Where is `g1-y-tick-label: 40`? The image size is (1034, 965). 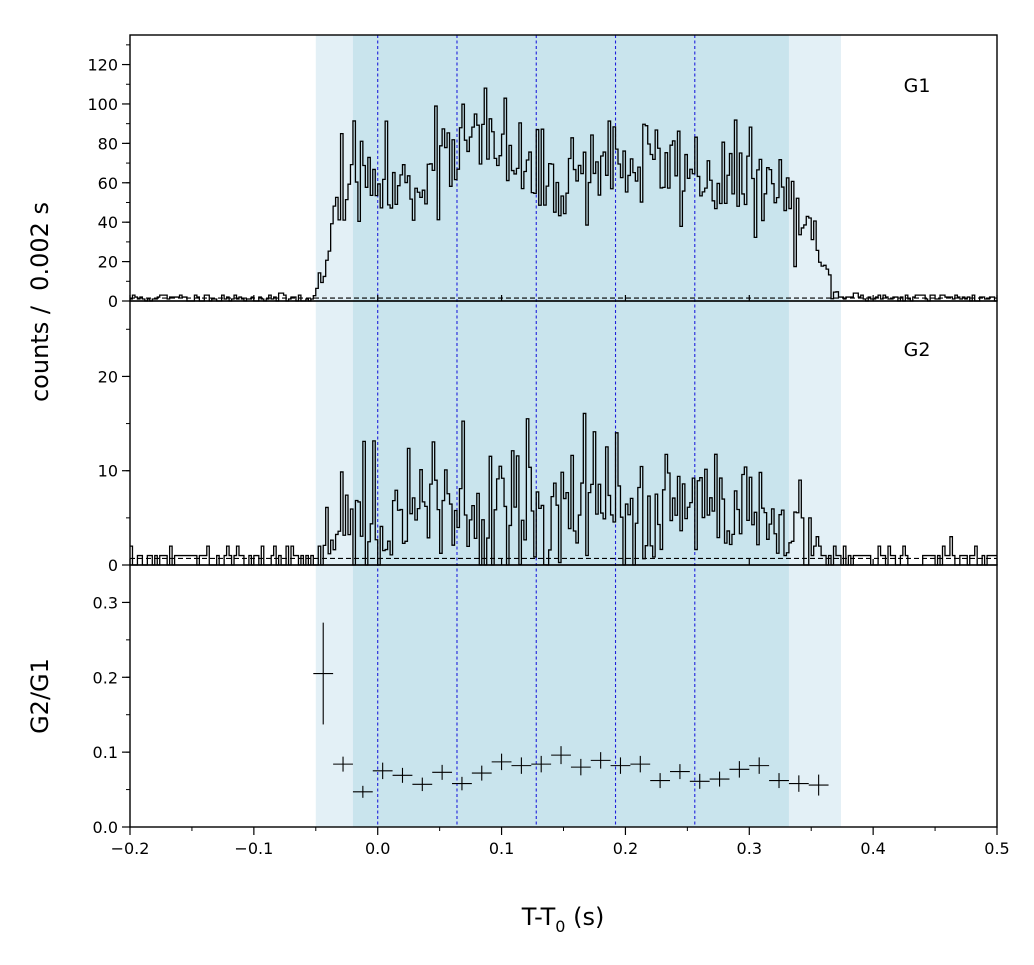
g1-y-tick-label: 40 is located at coordinates (108, 222).